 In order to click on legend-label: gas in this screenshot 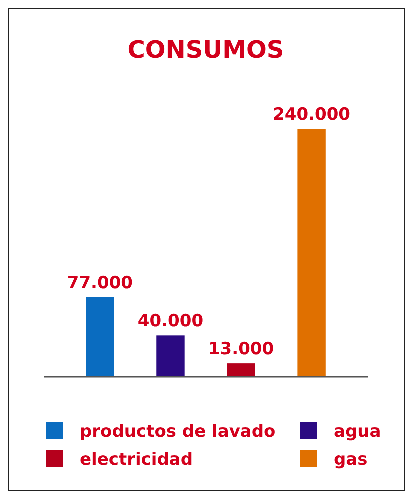, I will do `click(351, 460)`.